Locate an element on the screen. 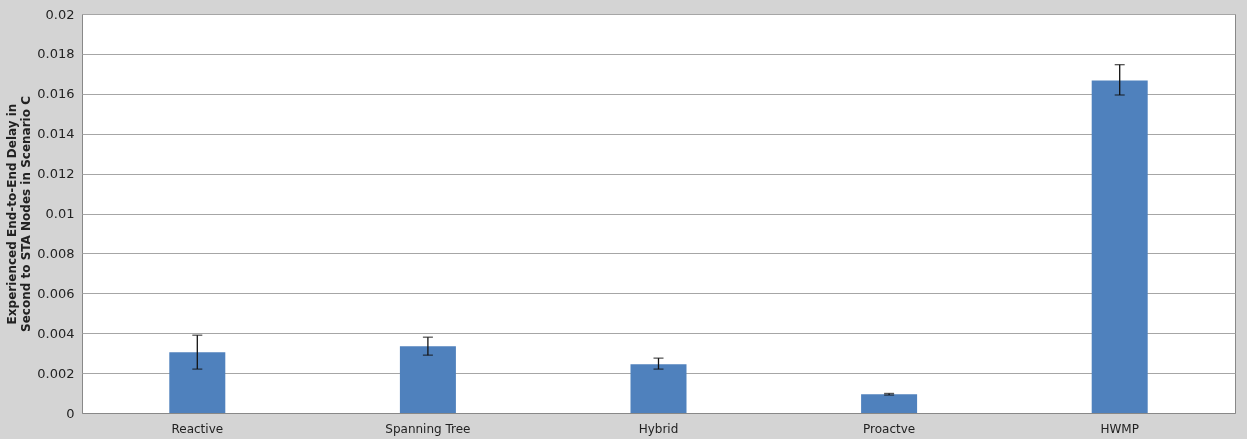  y-tick-label: 0.006 is located at coordinates (56, 293).